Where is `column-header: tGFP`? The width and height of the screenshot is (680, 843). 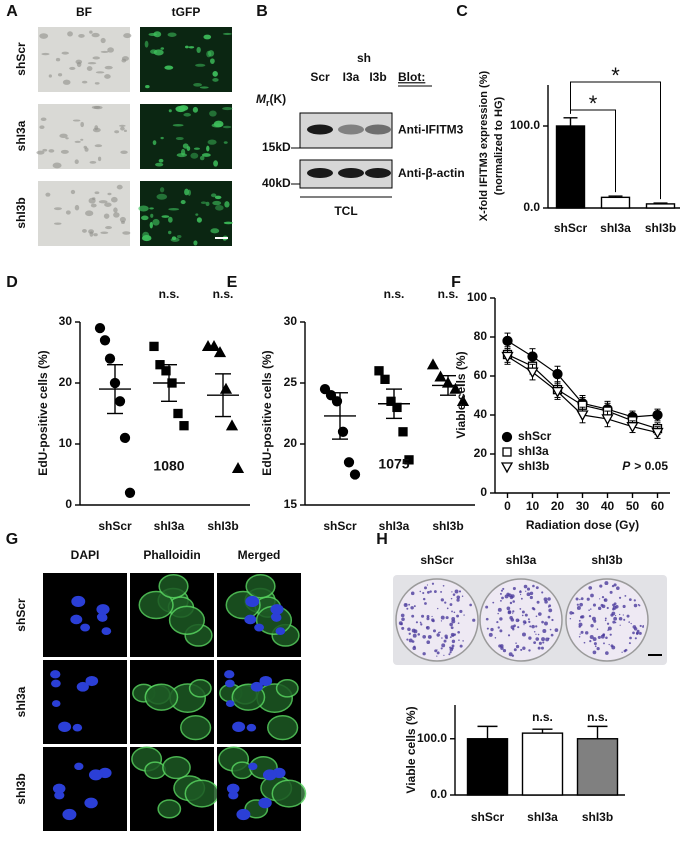 column-header: tGFP is located at coordinates (186, 12).